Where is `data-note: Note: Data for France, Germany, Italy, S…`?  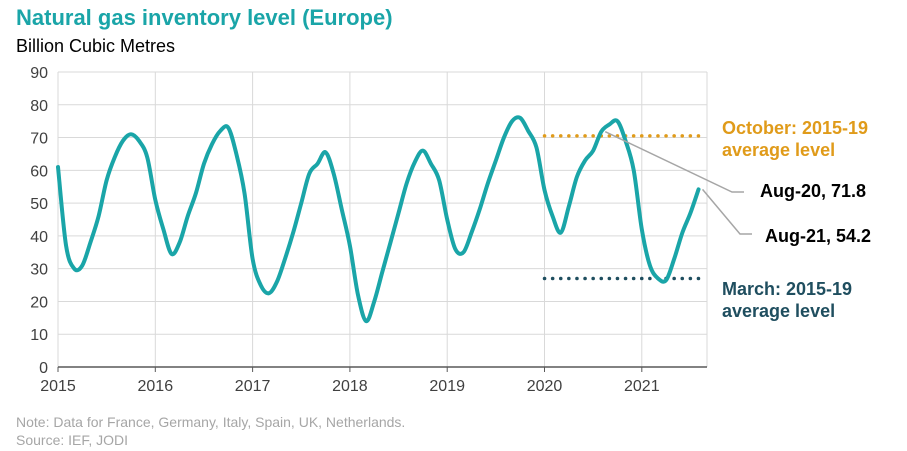
data-note: Note: Data for France, Germany, Italy, S… is located at coordinates (211, 422).